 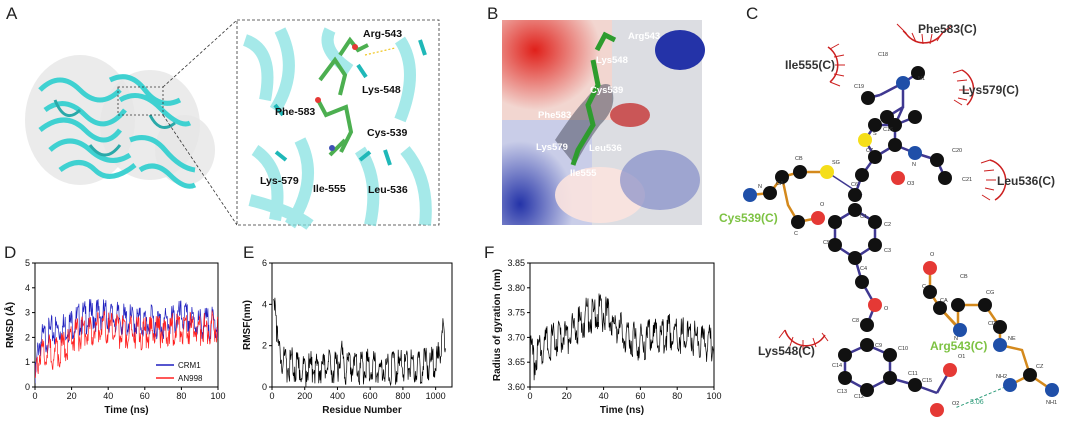 I want to click on svg-text: CZ, so click(x=1040, y=367).